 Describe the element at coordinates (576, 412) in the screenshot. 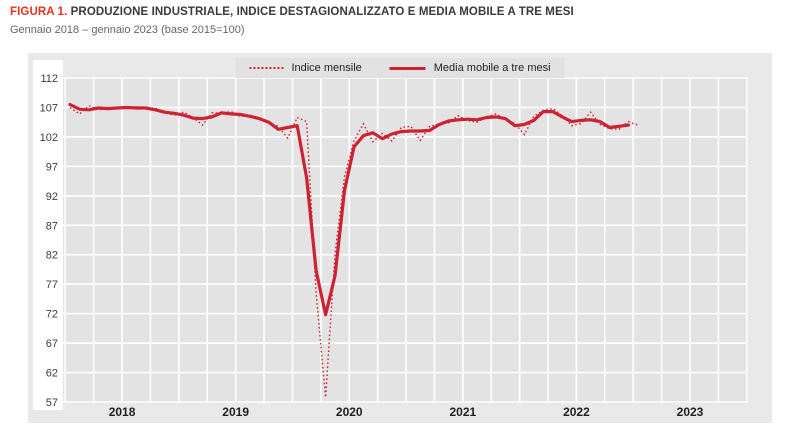

I see `x-axis-year-label: 2022` at that location.